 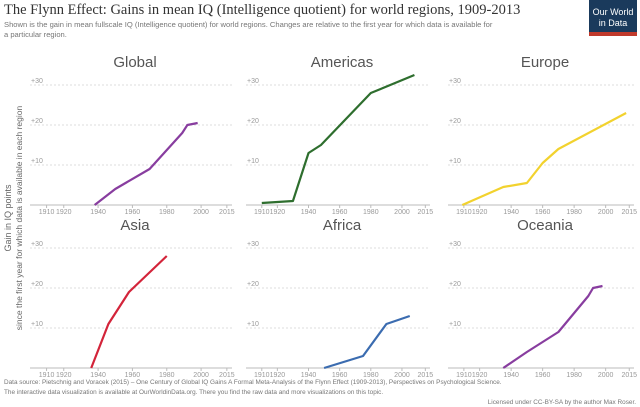 What do you see at coordinates (613, 12) in the screenshot?
I see `logo-text: Our World` at bounding box center [613, 12].